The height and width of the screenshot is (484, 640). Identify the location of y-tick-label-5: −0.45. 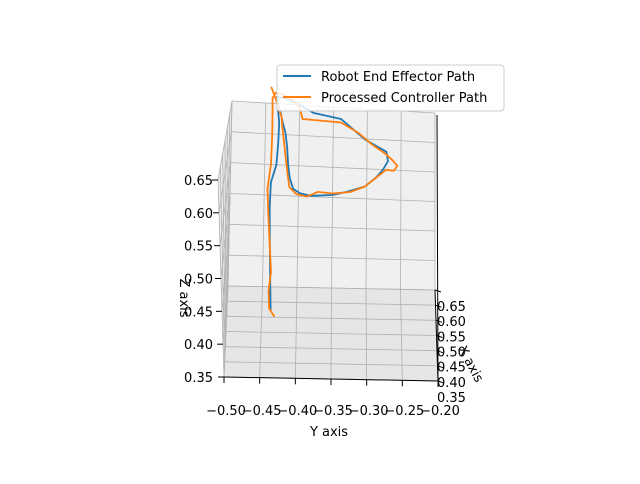
(262, 411).